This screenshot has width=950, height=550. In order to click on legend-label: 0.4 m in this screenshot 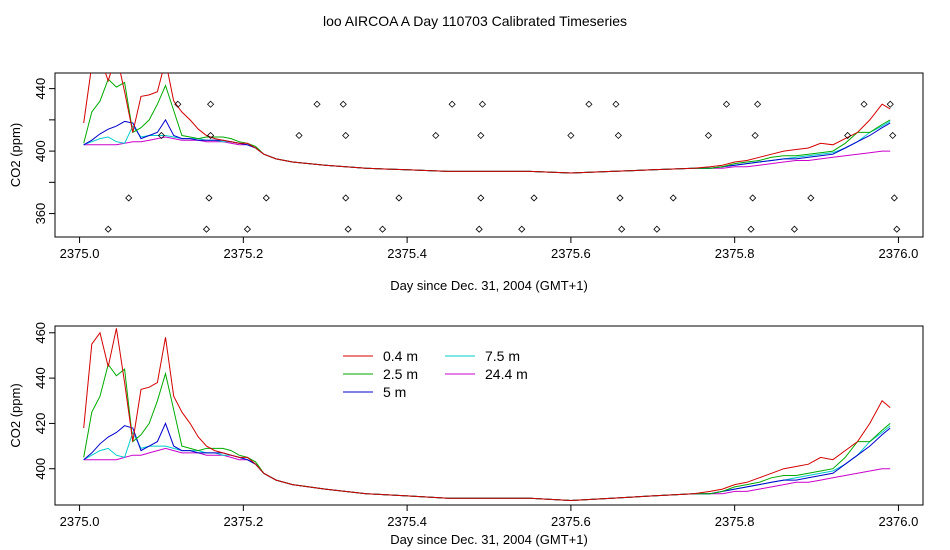, I will do `click(400, 356)`.